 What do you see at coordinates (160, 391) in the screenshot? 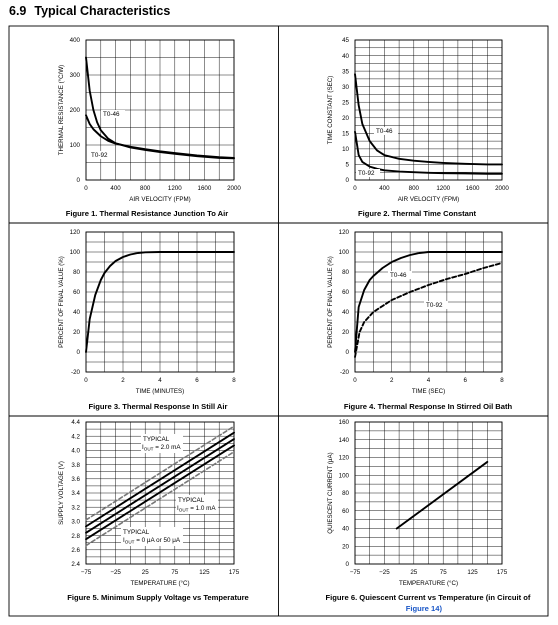
I see `x-axis-label: TIME (MINUTES)` at bounding box center [160, 391].